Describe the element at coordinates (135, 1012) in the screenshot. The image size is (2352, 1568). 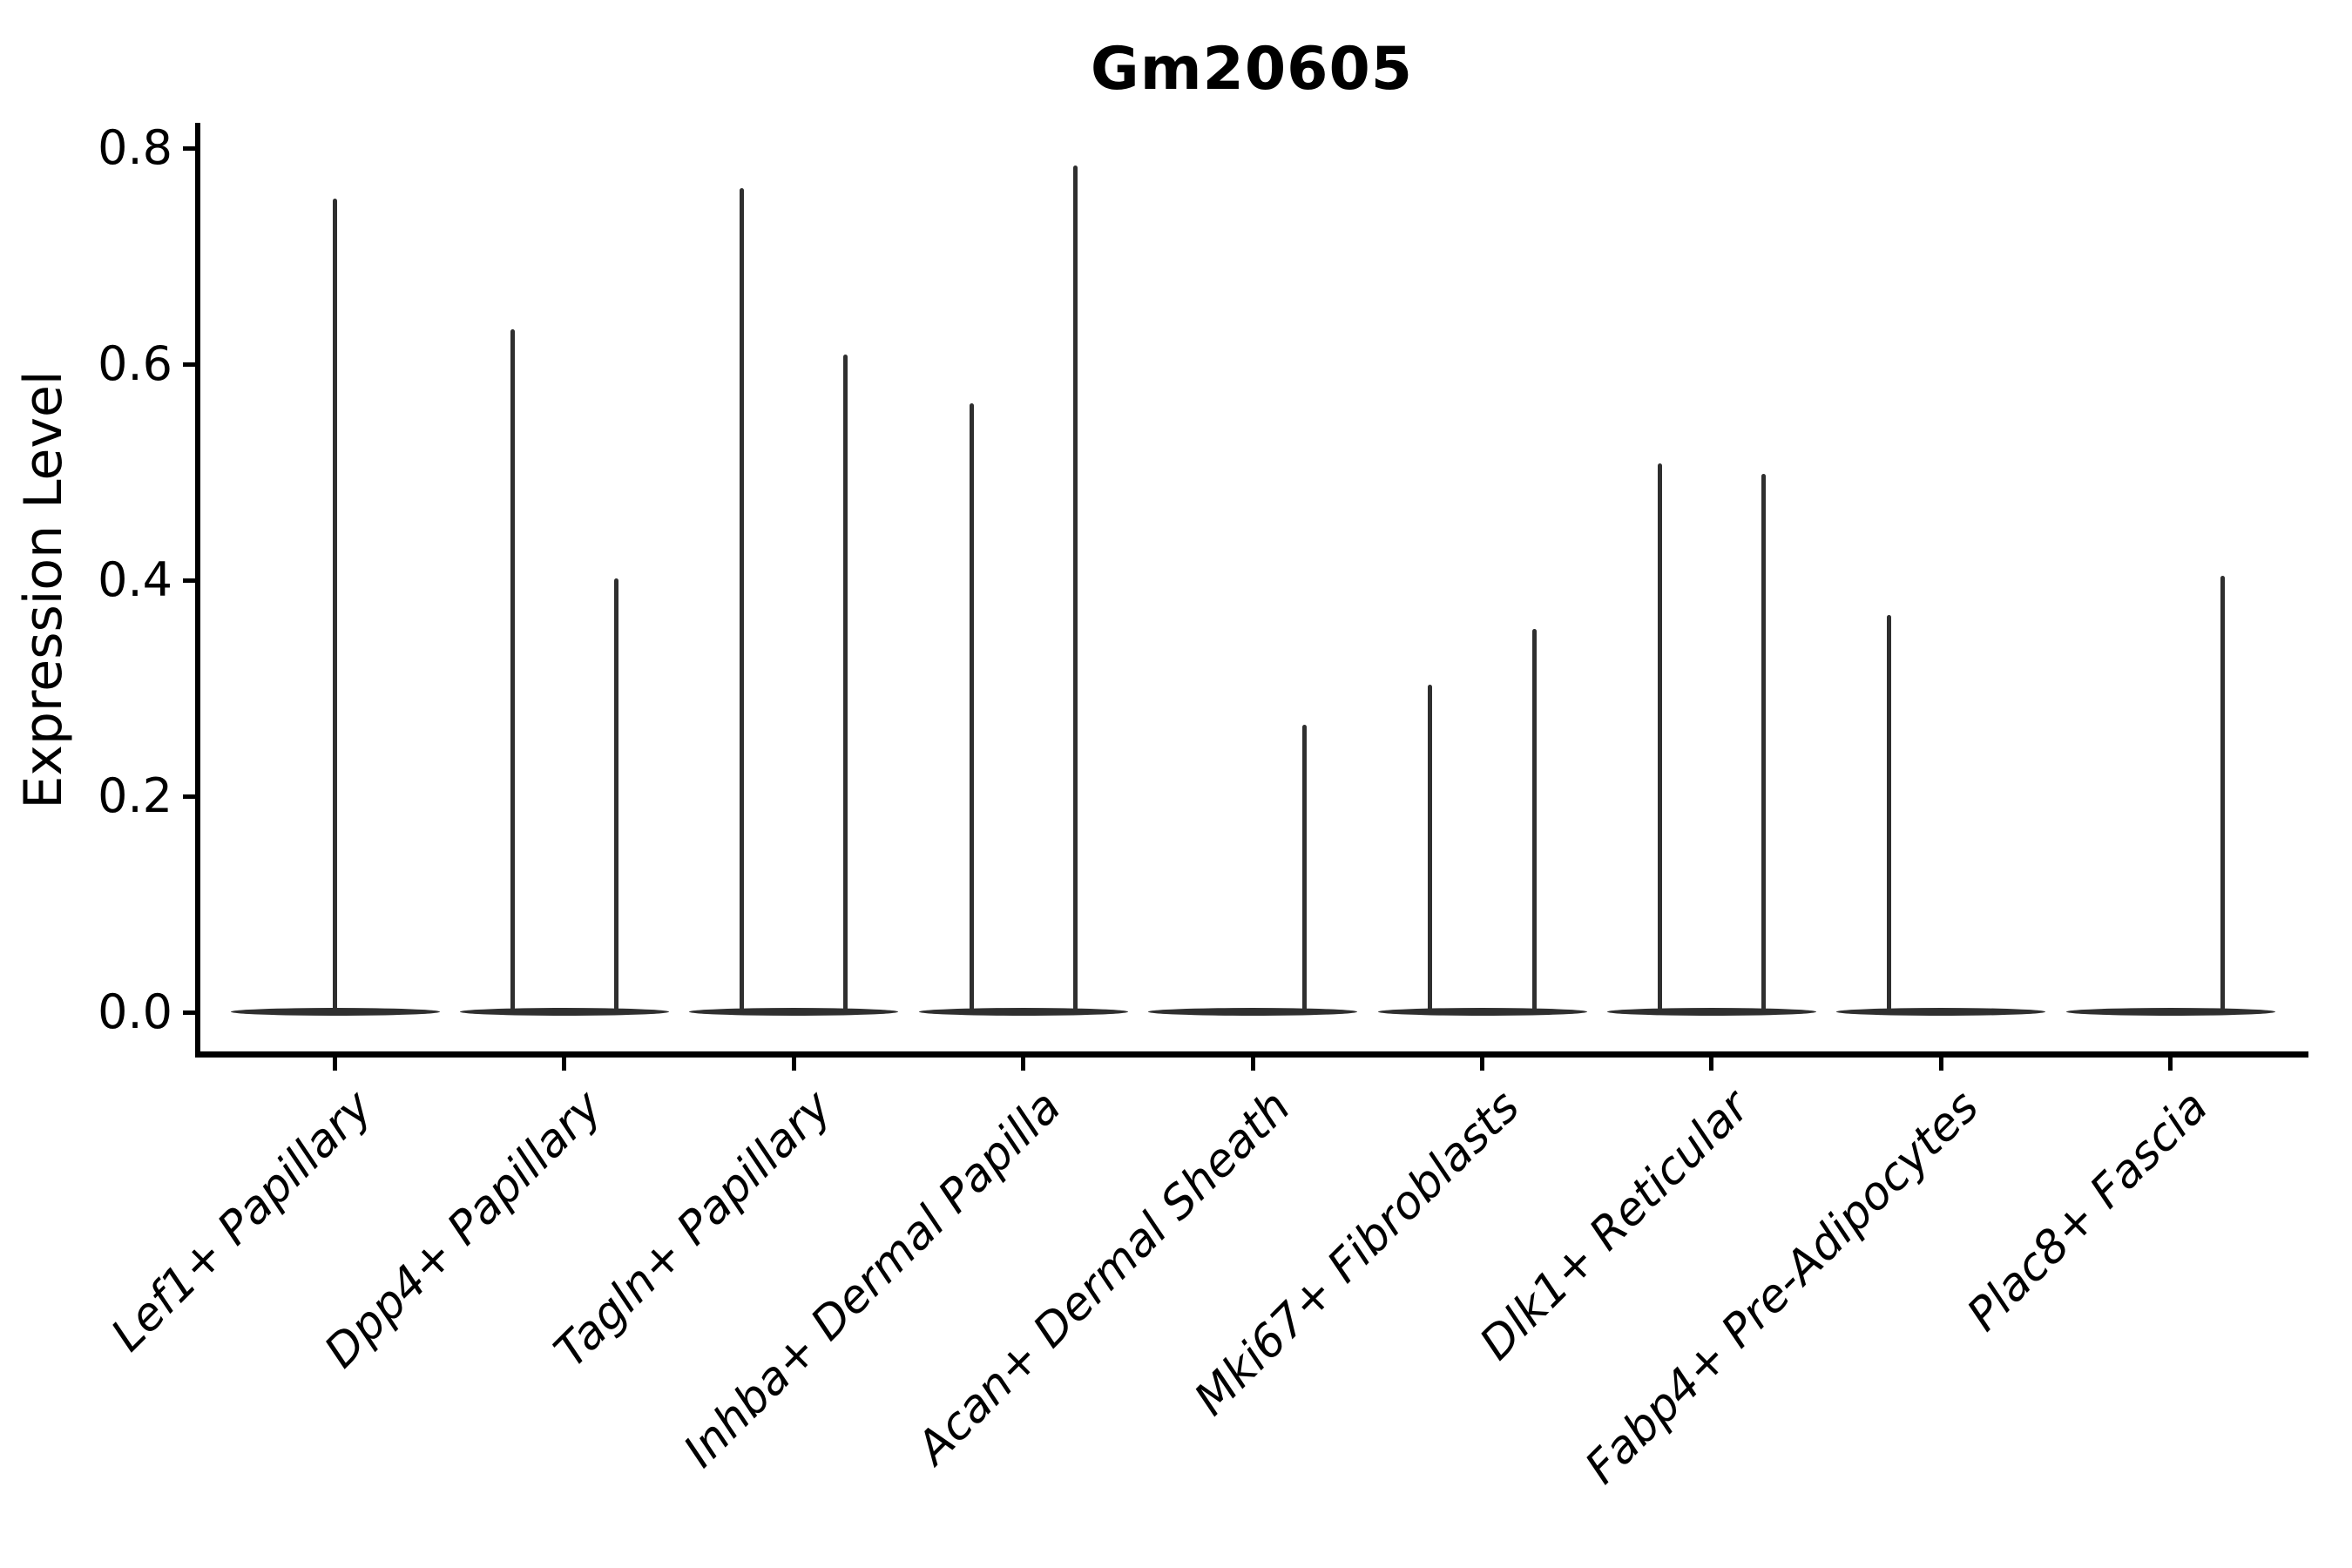
I see `y-tick-label: 0.0` at that location.